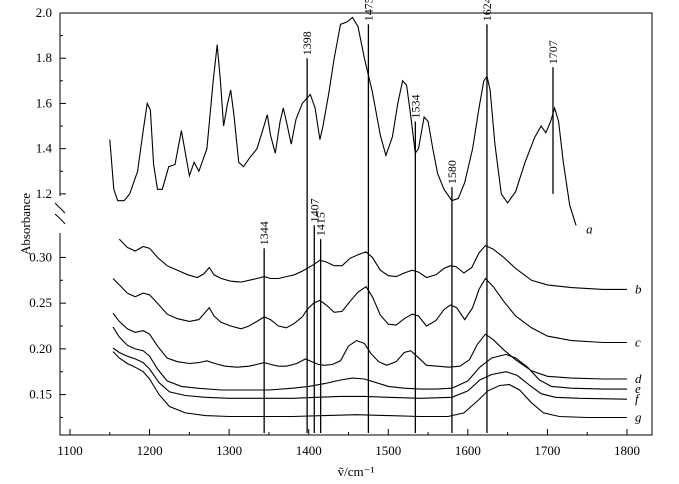 Image resolution: width=679 pixels, height=484 pixels. What do you see at coordinates (589, 229) in the screenshot?
I see `series-label-a: a` at bounding box center [589, 229].